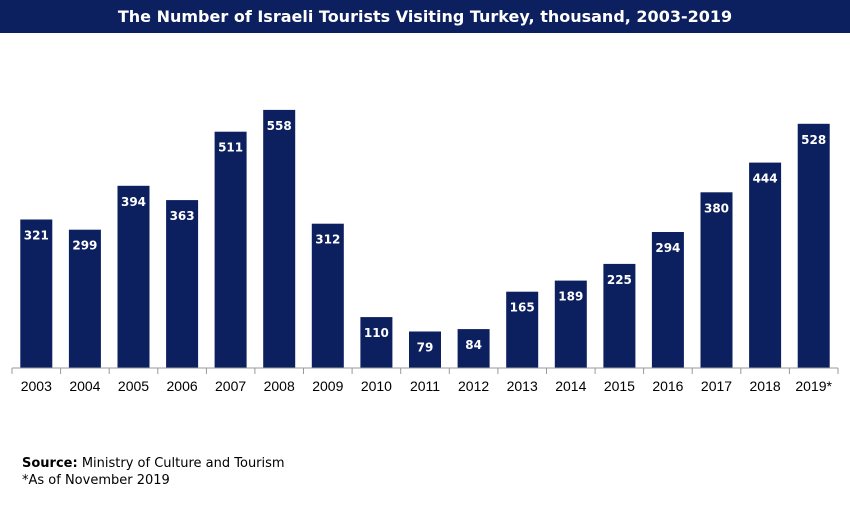  I want to click on data-label-2011: 79, so click(425, 348).